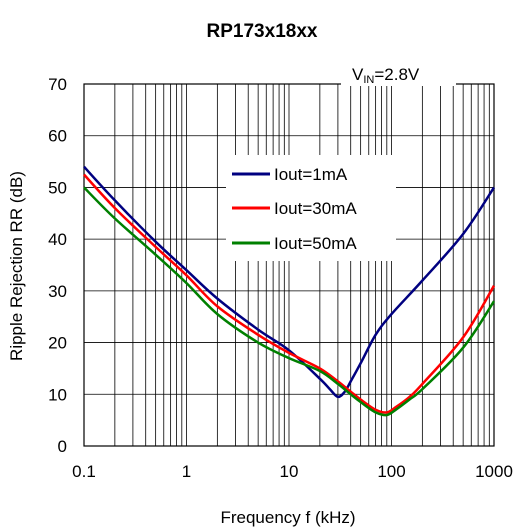 The width and height of the screenshot is (530, 527). I want to click on condition-suffix: =2.8V, so click(397, 74).